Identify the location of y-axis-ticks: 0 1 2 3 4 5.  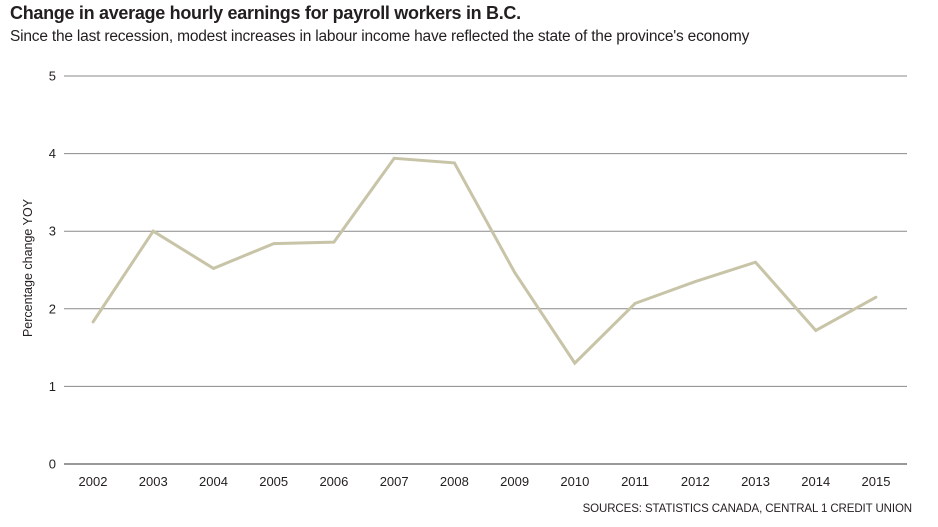
(52, 270).